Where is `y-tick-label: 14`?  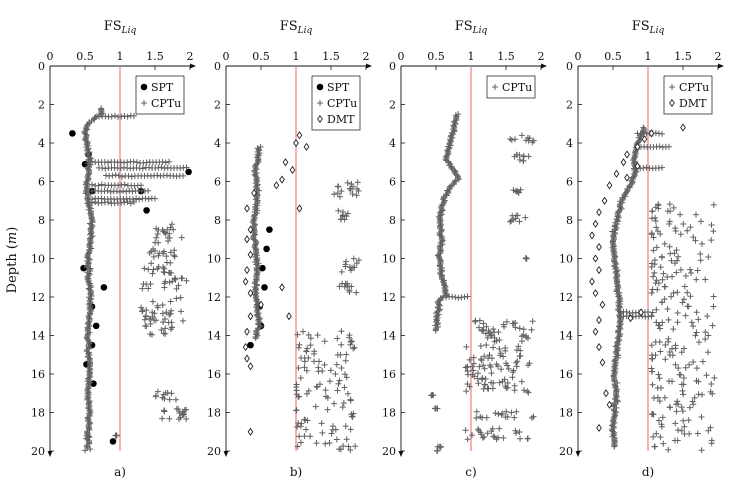
y-tick-label: 14 is located at coordinates (389, 336).